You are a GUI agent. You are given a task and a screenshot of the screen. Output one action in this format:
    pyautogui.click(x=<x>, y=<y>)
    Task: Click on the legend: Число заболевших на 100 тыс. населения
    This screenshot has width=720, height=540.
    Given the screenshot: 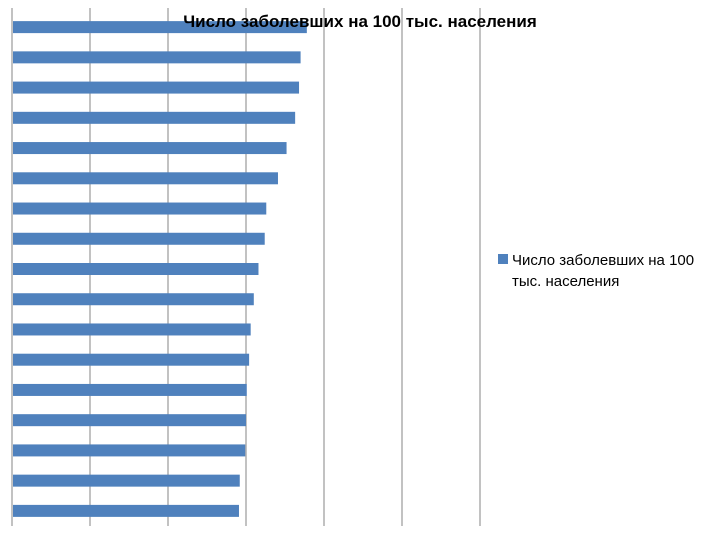 What is the action you would take?
    pyautogui.click(x=596, y=271)
    